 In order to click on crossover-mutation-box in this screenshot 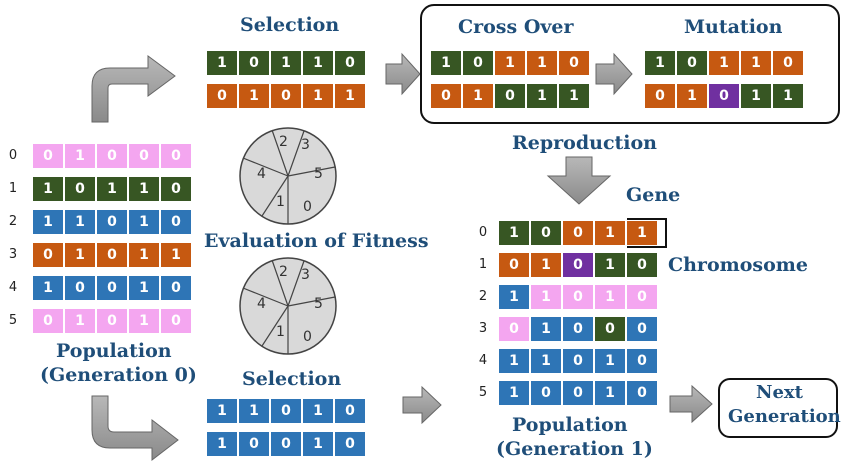, I will do `click(630, 64)`.